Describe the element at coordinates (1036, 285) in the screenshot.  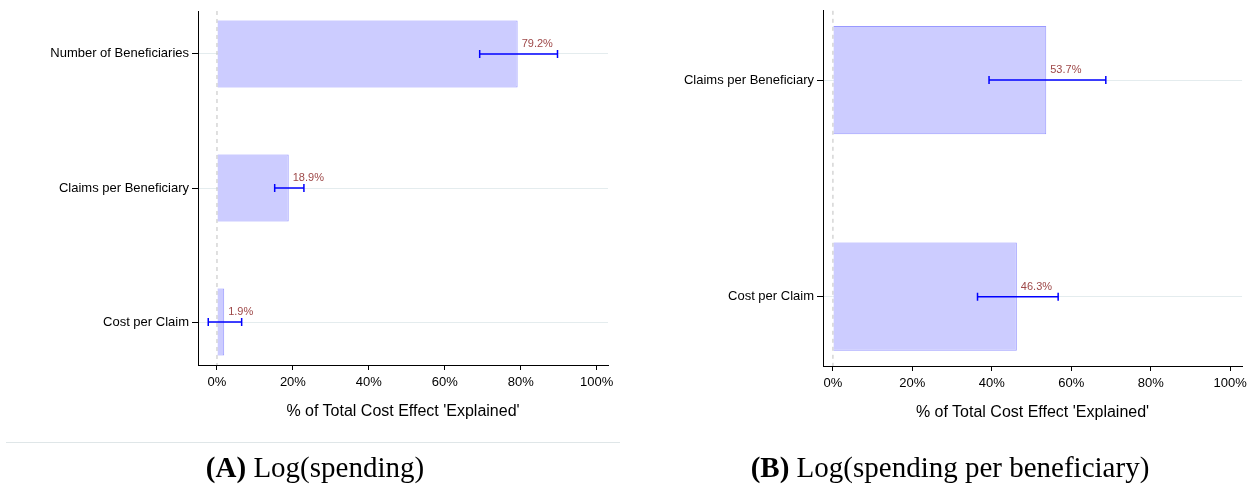
I see `data-label: 46.3%` at that location.